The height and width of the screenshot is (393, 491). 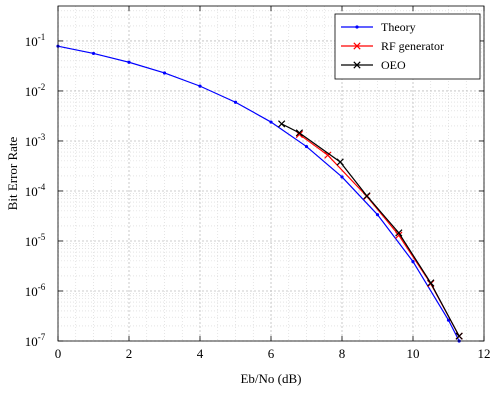 What do you see at coordinates (398, 27) in the screenshot?
I see `legend-label: Theory` at bounding box center [398, 27].